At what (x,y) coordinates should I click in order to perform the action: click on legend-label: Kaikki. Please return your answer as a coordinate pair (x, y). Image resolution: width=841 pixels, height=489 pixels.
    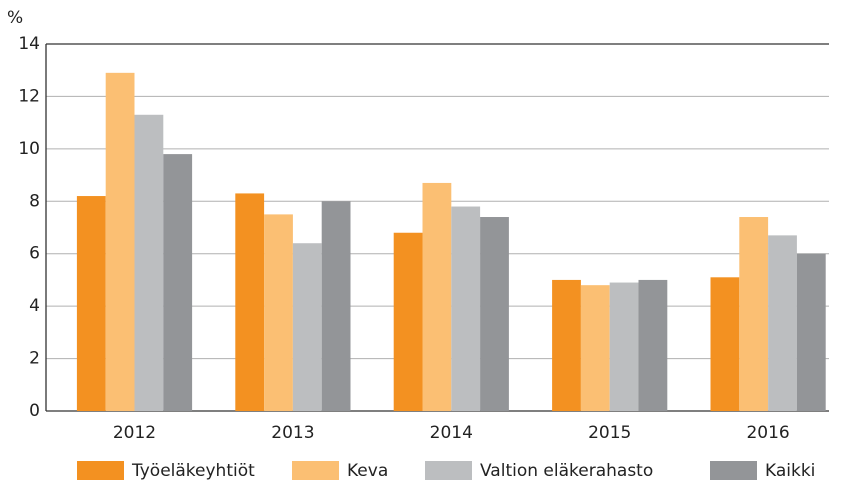
    Looking at the image, I should click on (790, 471).